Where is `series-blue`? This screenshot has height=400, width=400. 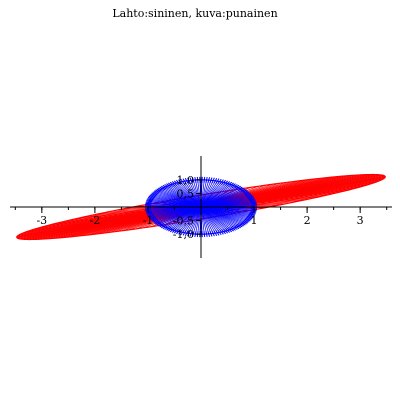
series-blue is located at coordinates (201, 207).